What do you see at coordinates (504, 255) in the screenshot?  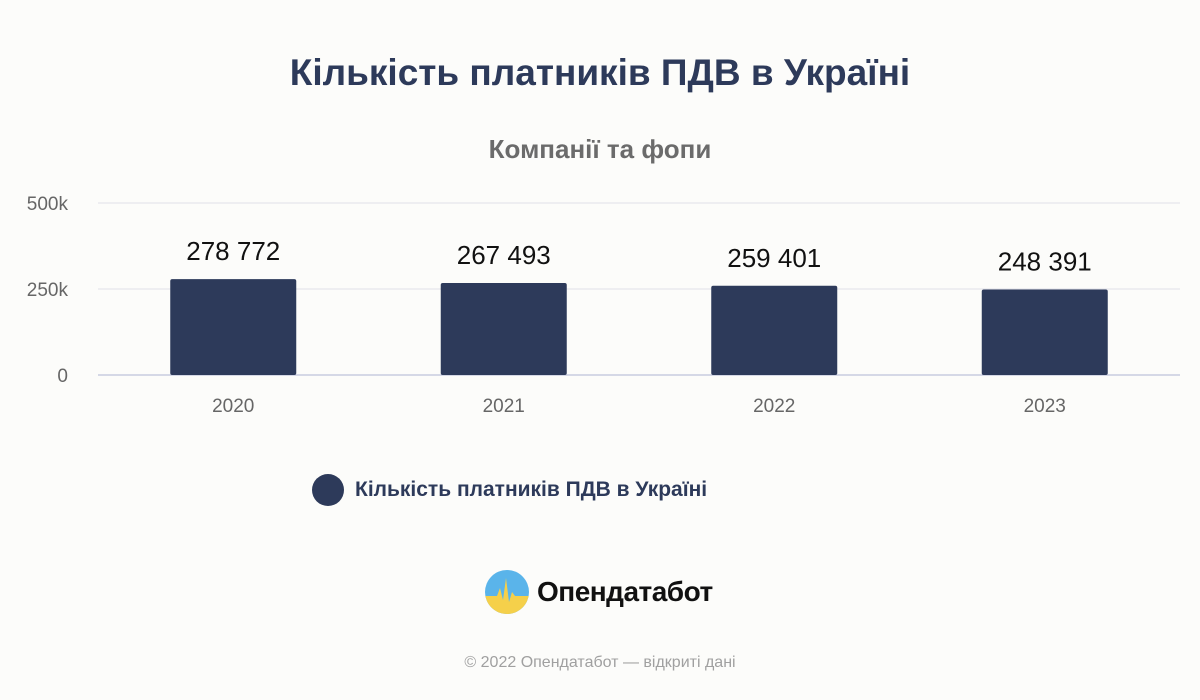 I see `data-label: 267 493` at bounding box center [504, 255].